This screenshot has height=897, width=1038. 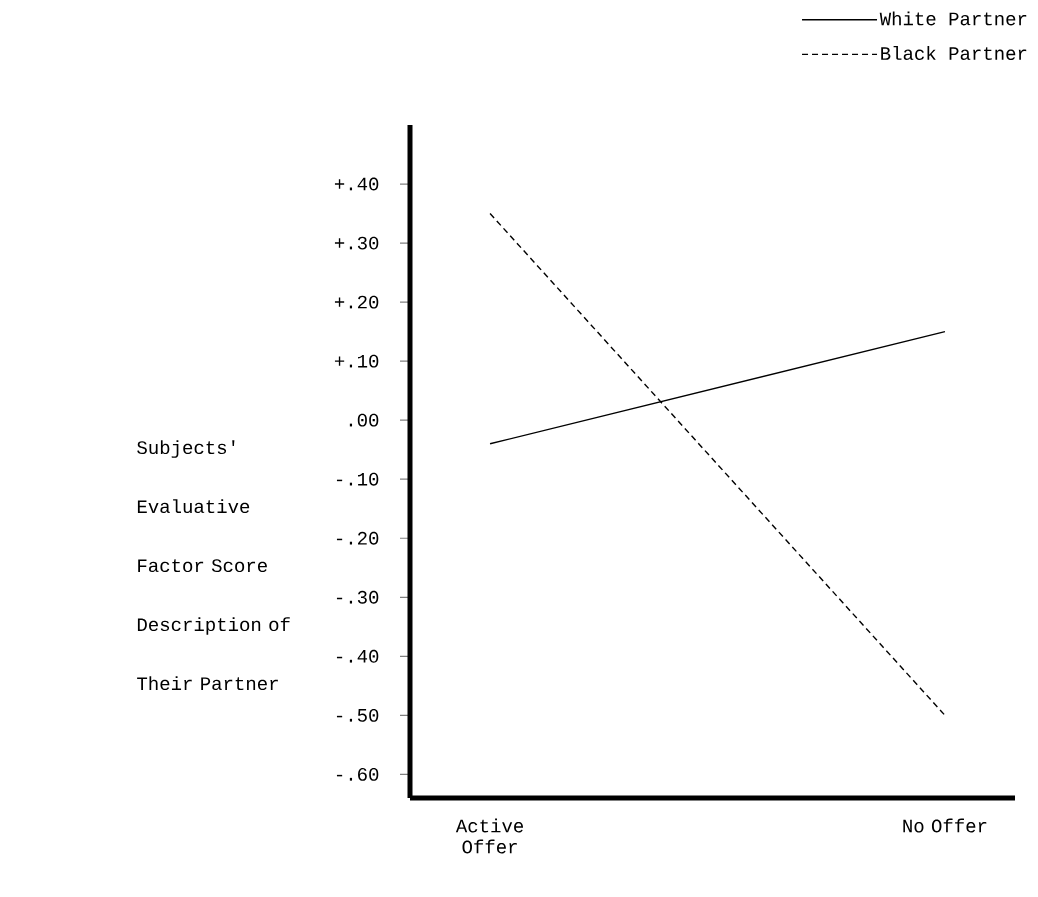 I want to click on y-tick-label: +.20, so click(x=356, y=302).